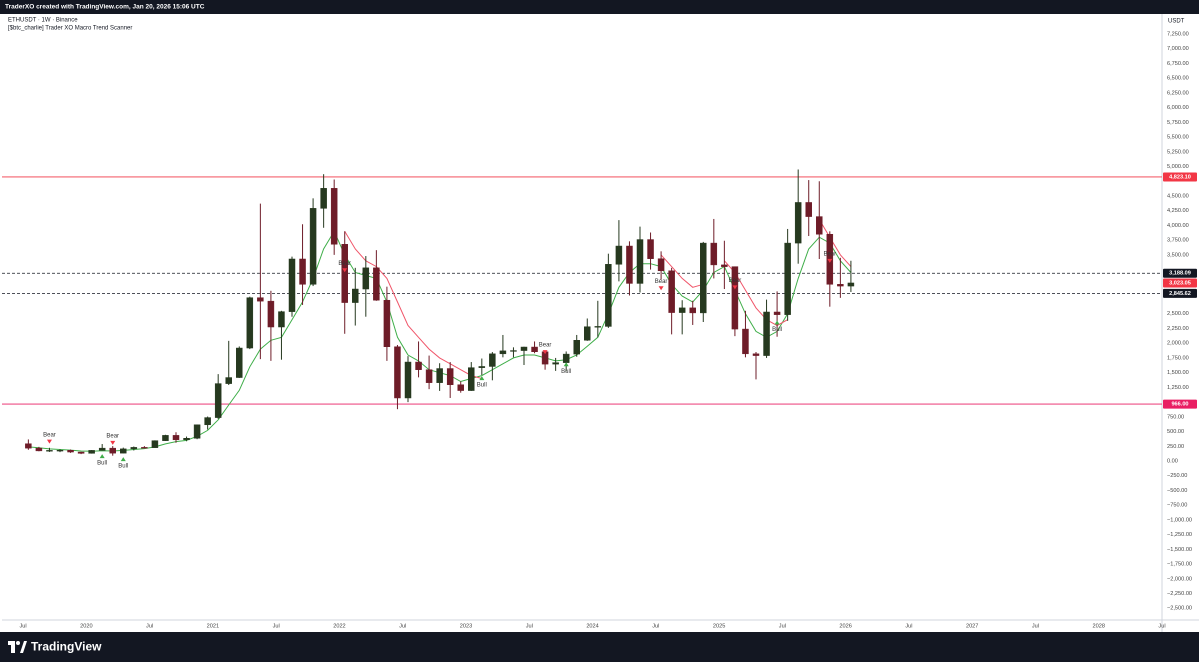 This screenshot has height=662, width=1199. What do you see at coordinates (972, 626) in the screenshot?
I see `x-tick-label: 2027` at bounding box center [972, 626].